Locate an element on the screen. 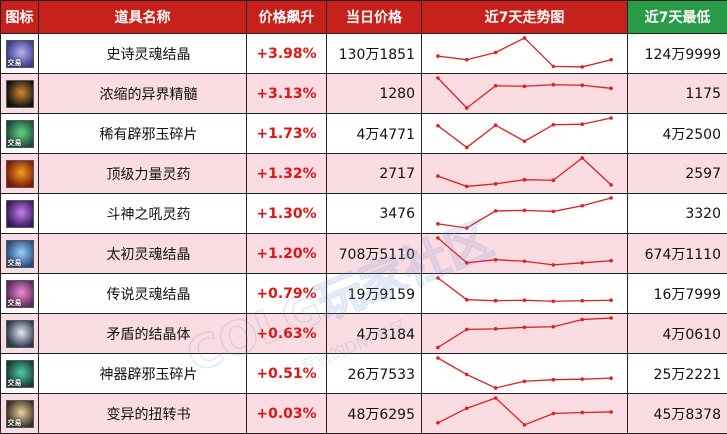 The width and height of the screenshot is (727, 434). current-price: 26万7533 is located at coordinates (374, 373).